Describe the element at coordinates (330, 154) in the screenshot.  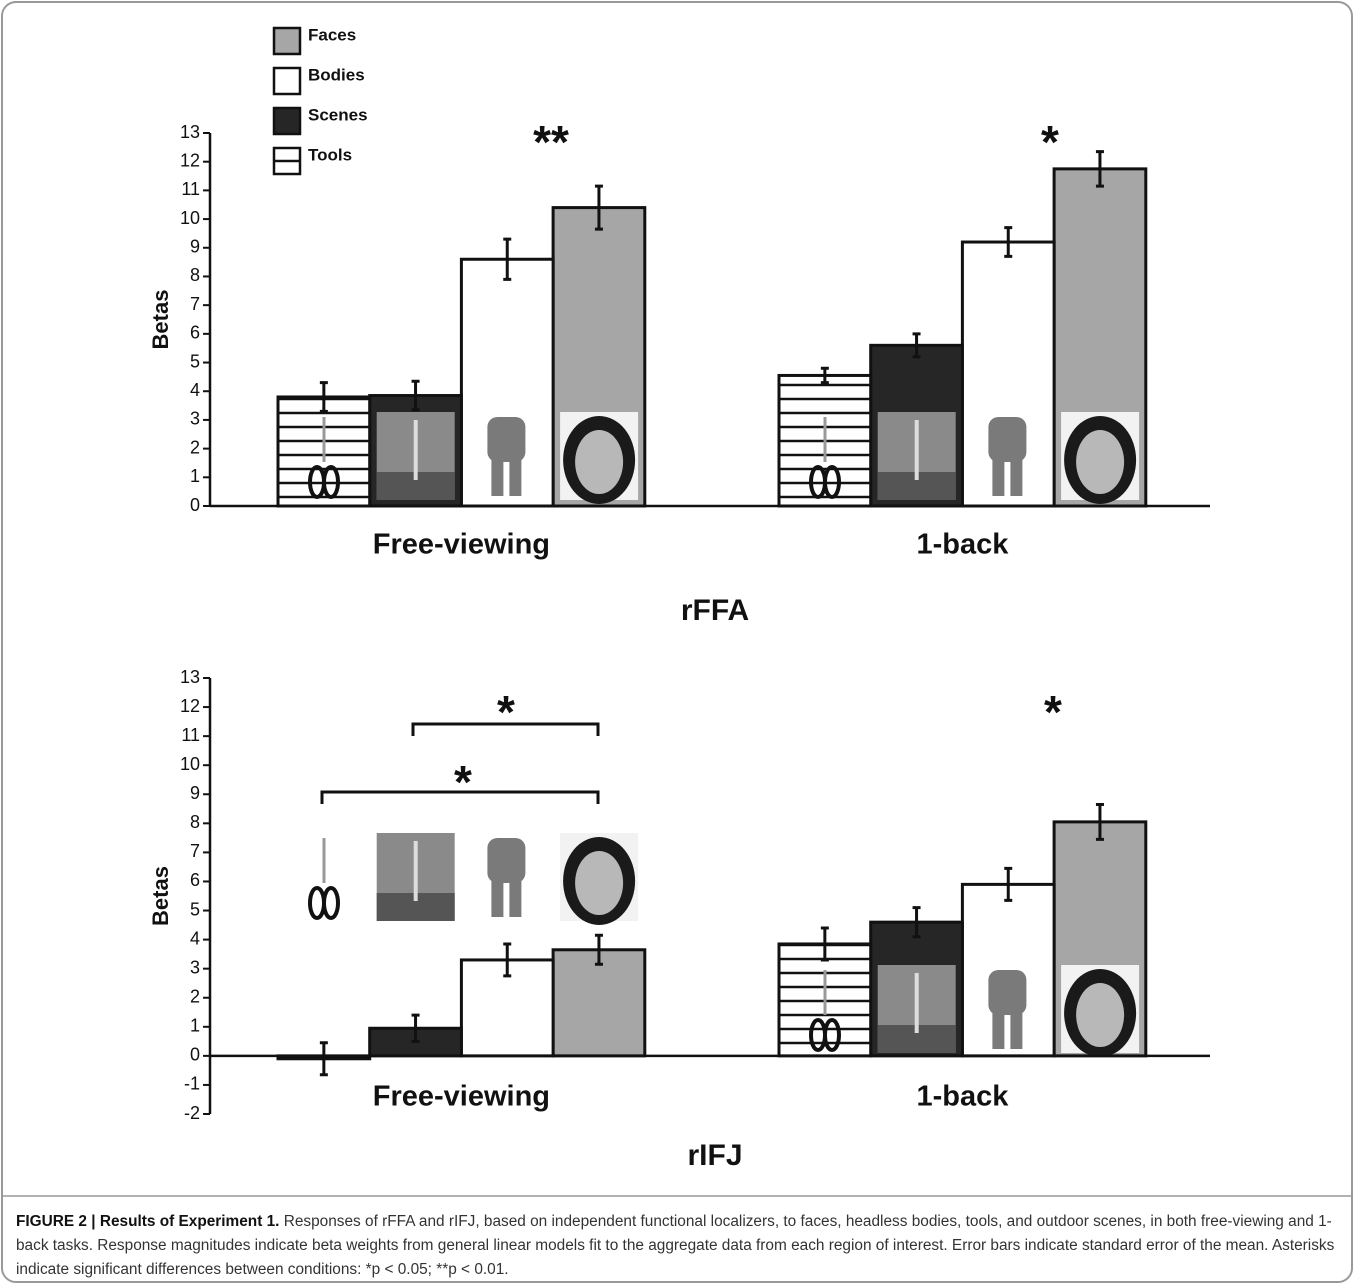
I see `legend-label: Tools` at that location.